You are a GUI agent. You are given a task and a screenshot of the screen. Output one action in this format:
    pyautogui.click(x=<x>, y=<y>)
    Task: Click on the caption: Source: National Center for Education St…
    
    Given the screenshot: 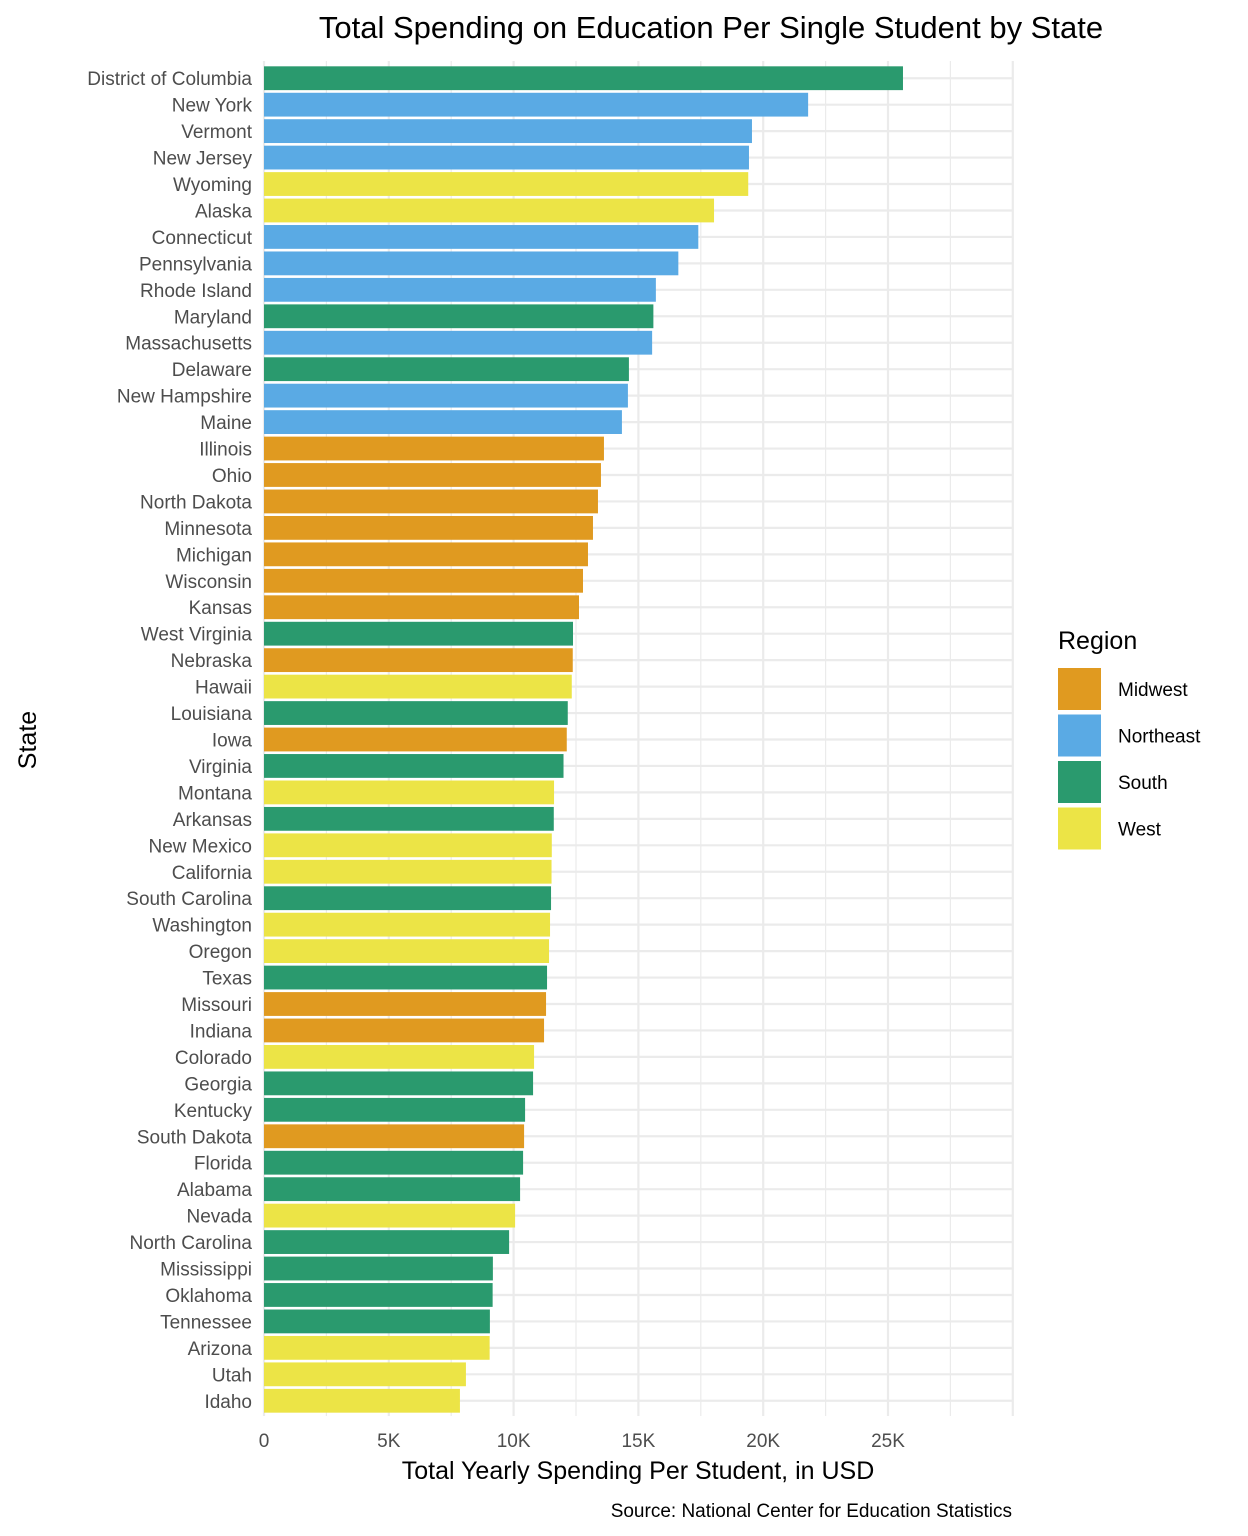 What is the action you would take?
    pyautogui.click(x=811, y=1511)
    